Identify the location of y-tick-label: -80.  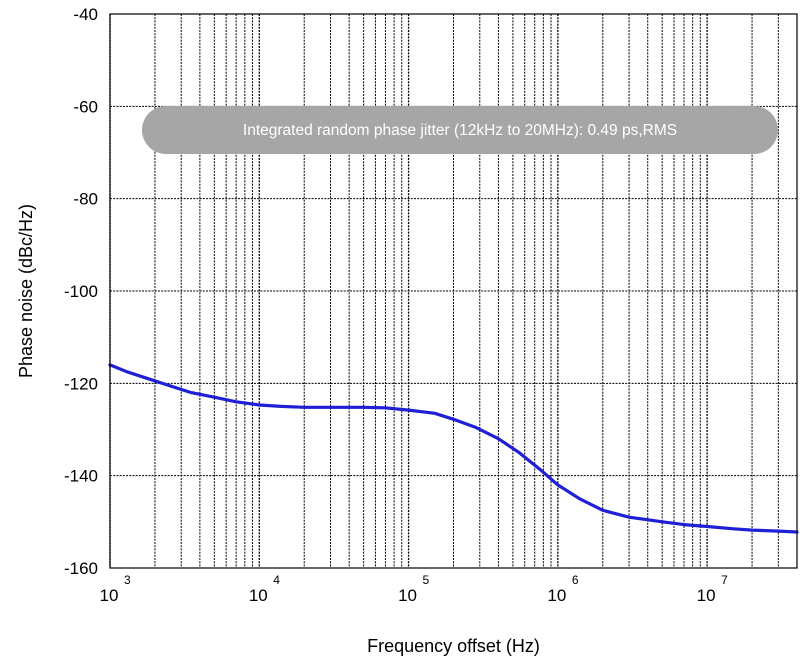
(85, 199).